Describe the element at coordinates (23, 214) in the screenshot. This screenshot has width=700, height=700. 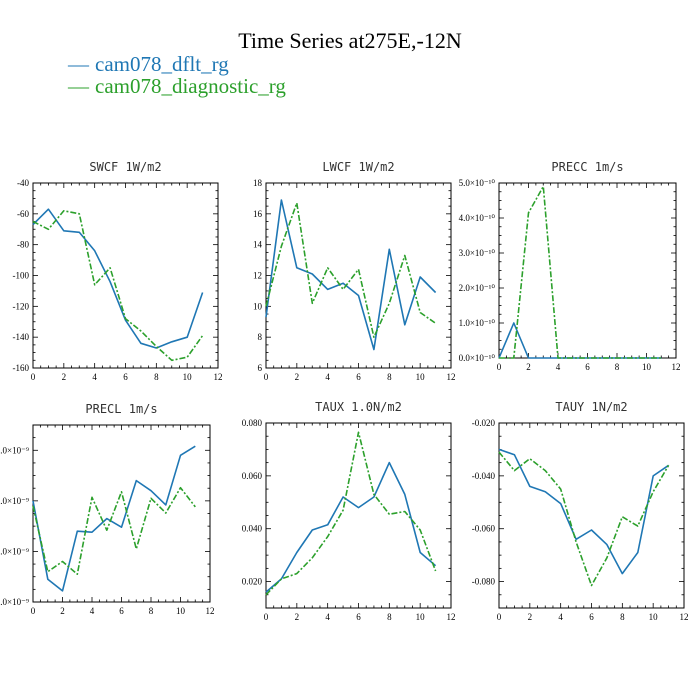
I see `y-tick-label: -60` at that location.